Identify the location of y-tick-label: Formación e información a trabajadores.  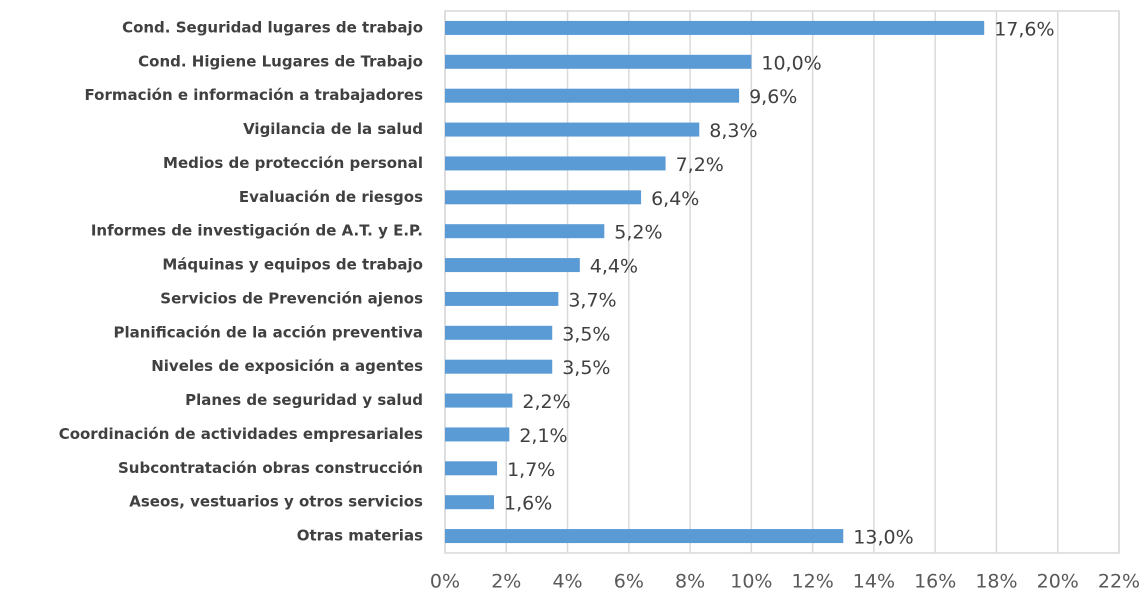
(254, 95).